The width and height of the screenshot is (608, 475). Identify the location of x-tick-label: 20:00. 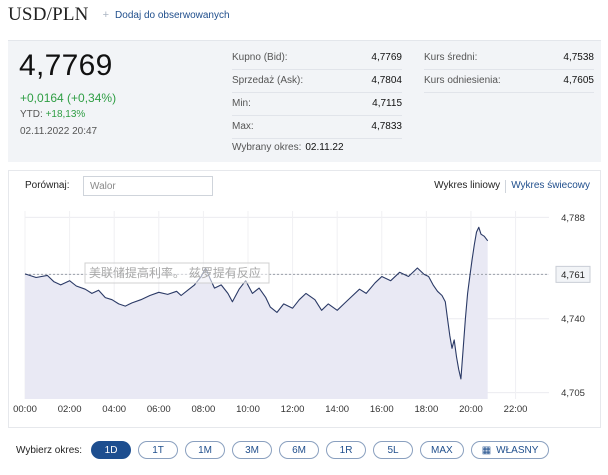
(471, 409).